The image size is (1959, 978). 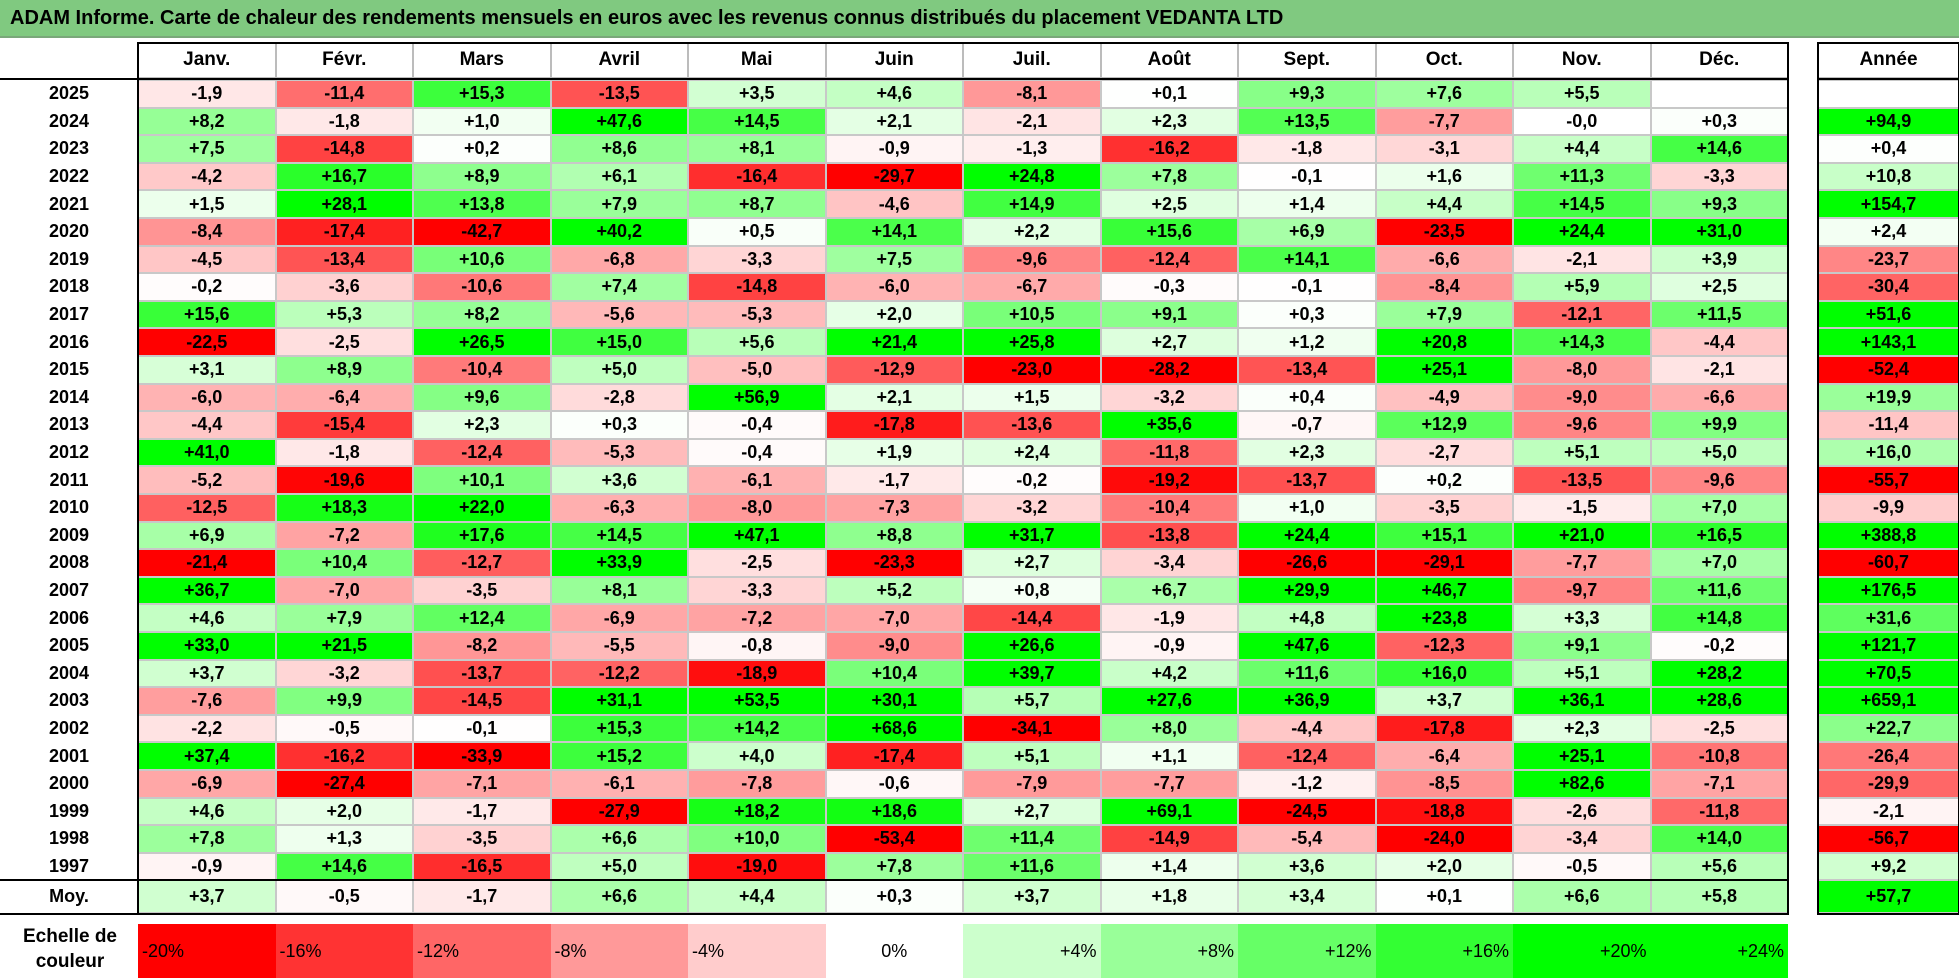 What do you see at coordinates (69, 424) in the screenshot?
I see `year-label: 2013` at bounding box center [69, 424].